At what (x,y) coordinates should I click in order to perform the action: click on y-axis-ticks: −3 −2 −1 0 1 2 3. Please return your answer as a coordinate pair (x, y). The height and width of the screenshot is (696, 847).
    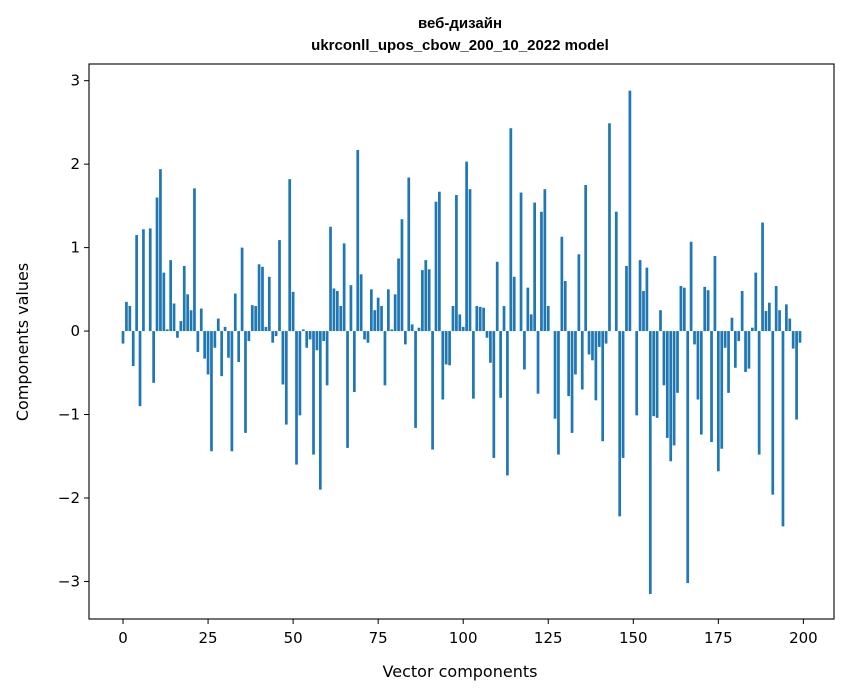
    Looking at the image, I should click on (73, 331).